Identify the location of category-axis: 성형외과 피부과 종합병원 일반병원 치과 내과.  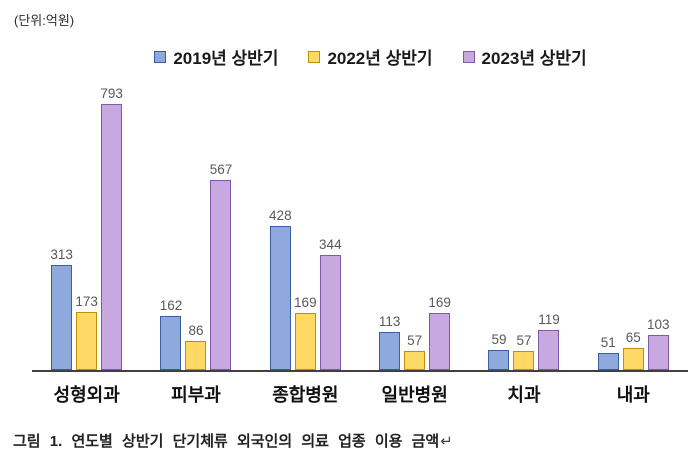
(360, 394).